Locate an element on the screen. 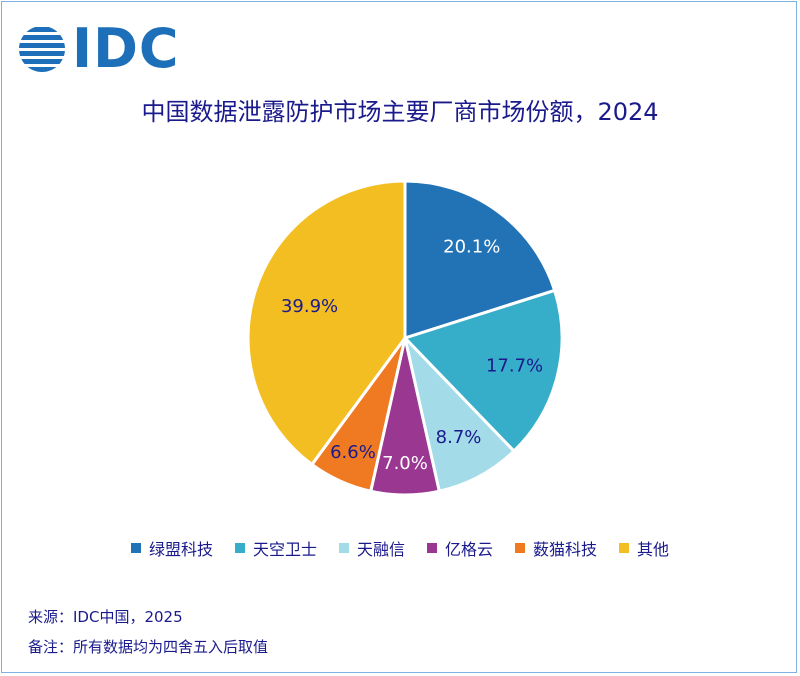 The width and height of the screenshot is (800, 676). legend-label: 天空卫士 is located at coordinates (284, 549).